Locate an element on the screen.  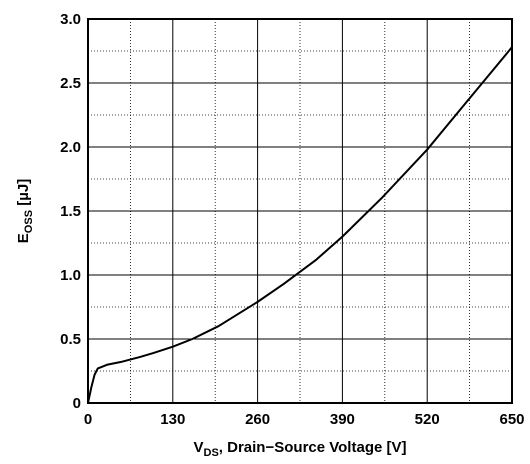
y-tick-label: 1.0 is located at coordinates (70, 275).